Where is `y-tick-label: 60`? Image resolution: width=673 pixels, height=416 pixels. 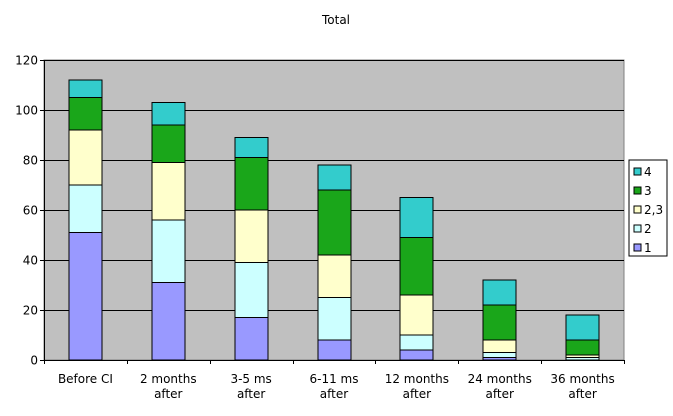
y-tick-label: 60 is located at coordinates (30, 211).